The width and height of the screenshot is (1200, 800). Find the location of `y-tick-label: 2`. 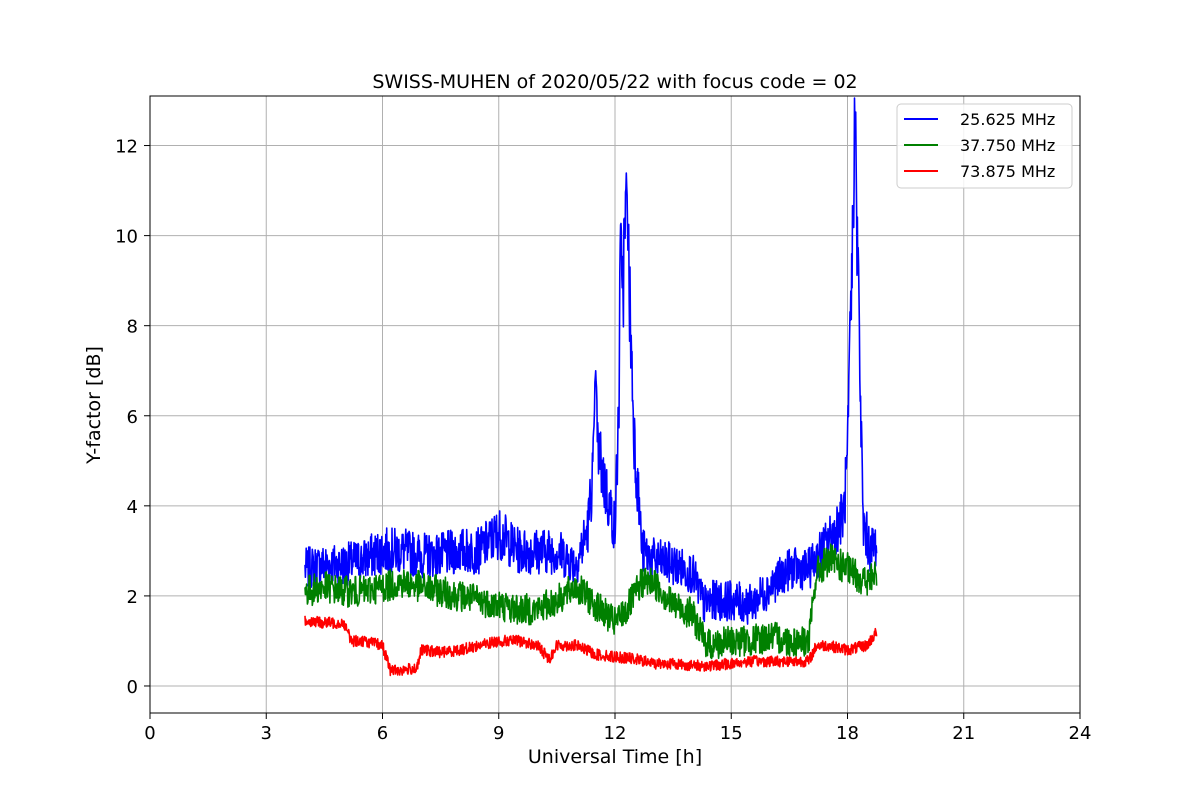

y-tick-label: 2 is located at coordinates (132, 597).